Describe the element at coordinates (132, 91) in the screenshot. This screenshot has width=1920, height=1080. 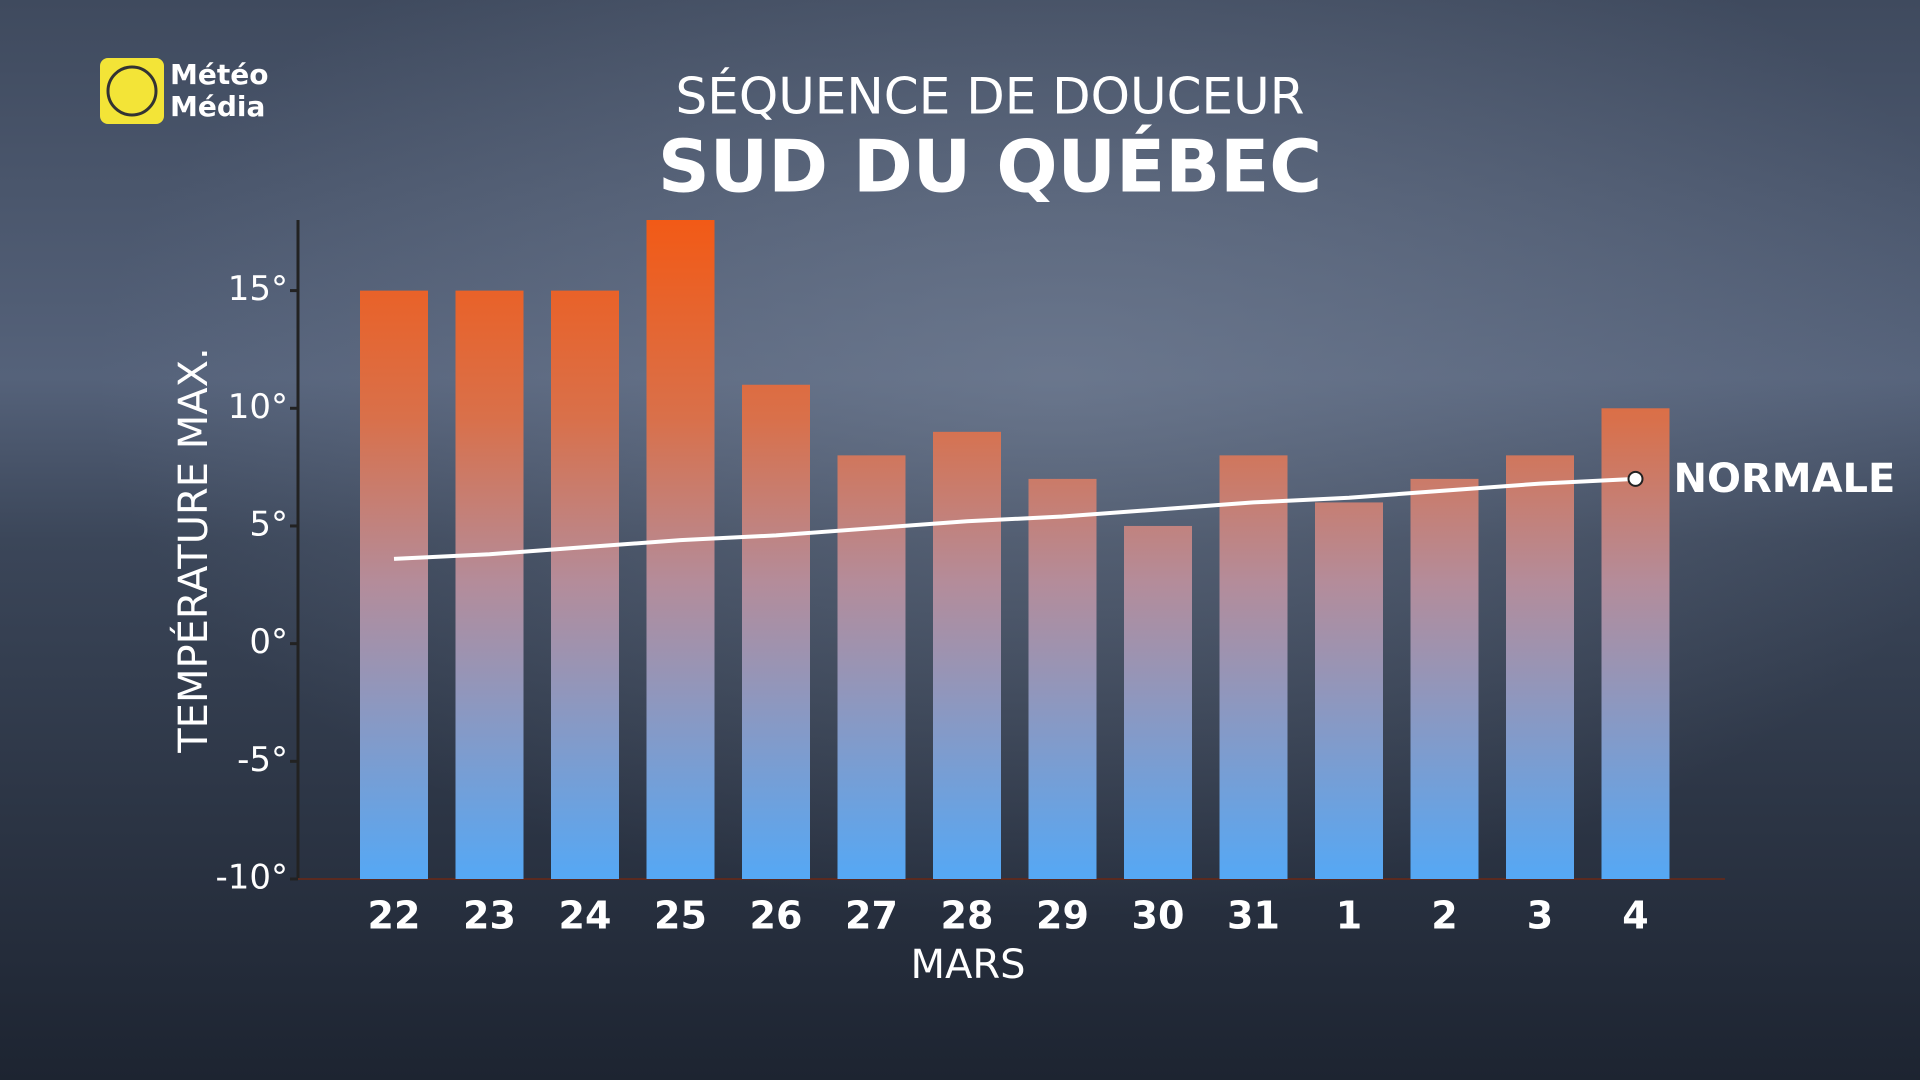
I see `logo-globe` at that location.